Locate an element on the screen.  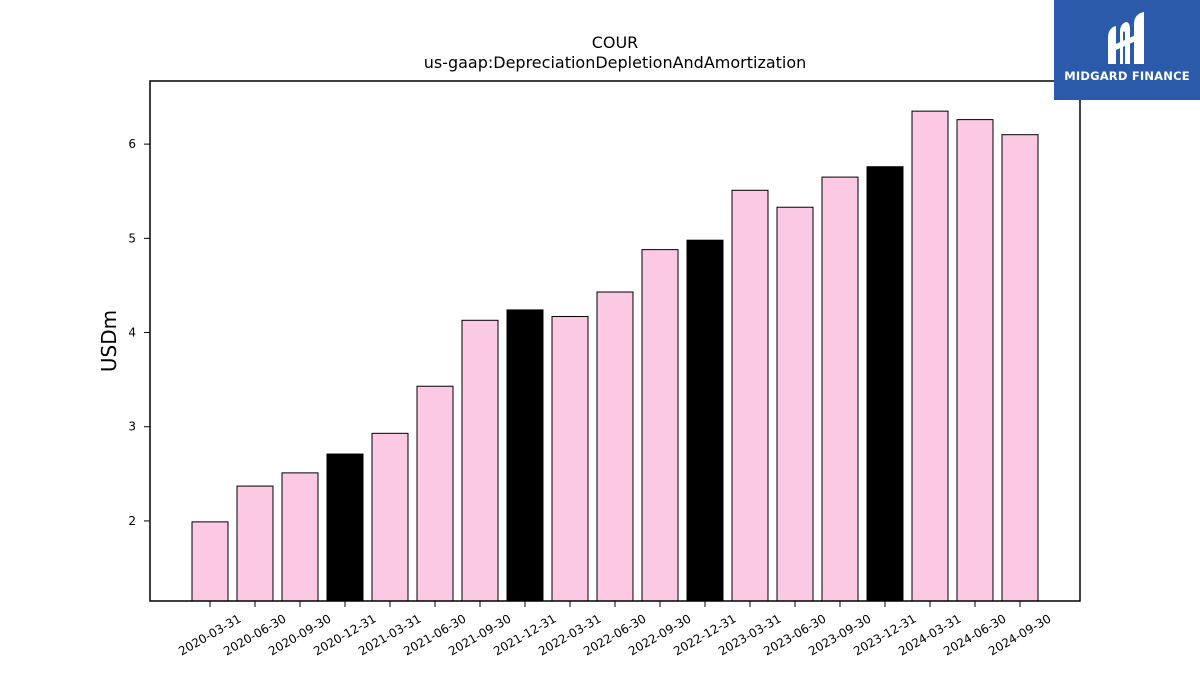
midgard-logo-icon is located at coordinates (1126, 38).